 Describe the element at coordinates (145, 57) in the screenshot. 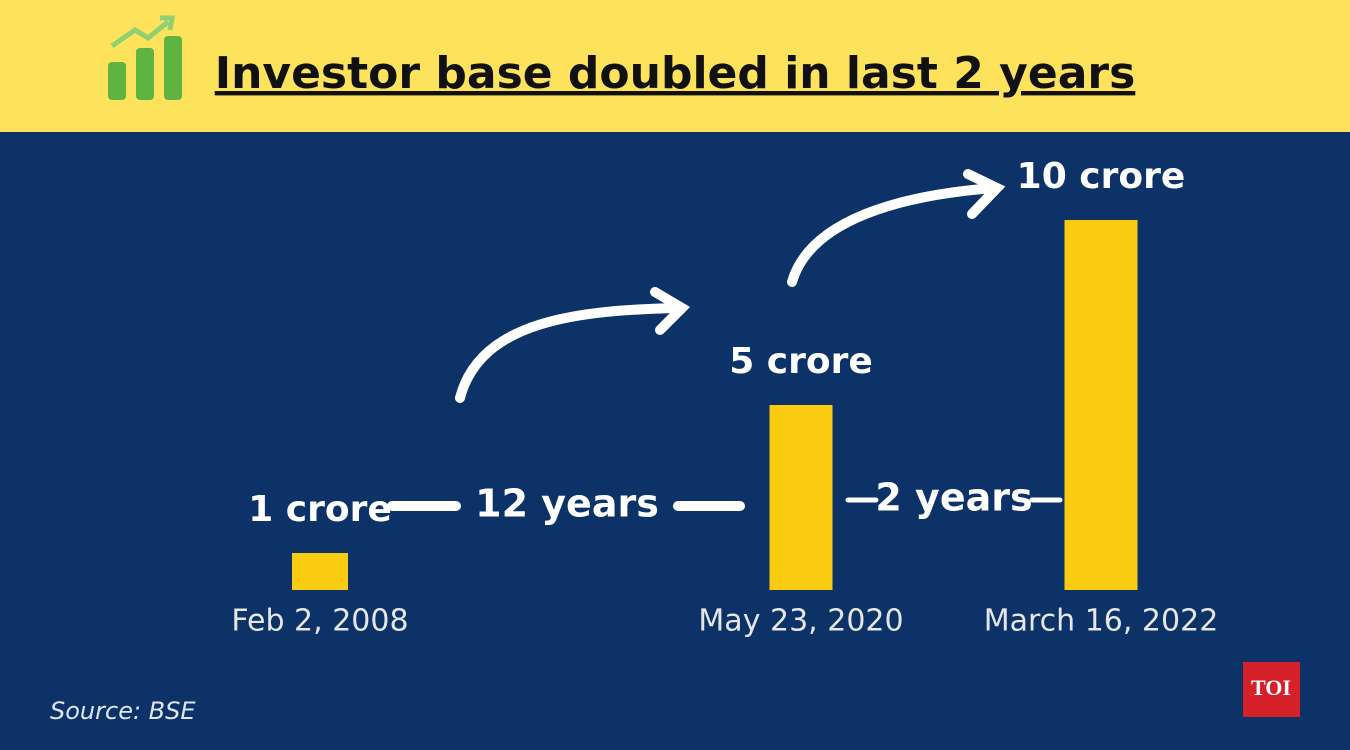

I see `chart-icon` at that location.